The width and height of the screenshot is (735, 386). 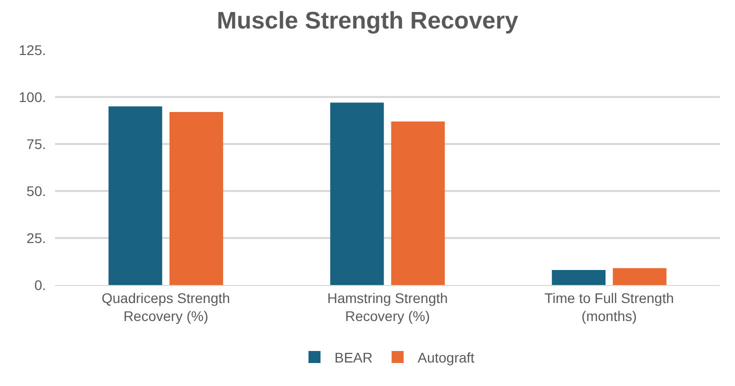 I want to click on y-tick-label: 125., so click(x=32, y=50).